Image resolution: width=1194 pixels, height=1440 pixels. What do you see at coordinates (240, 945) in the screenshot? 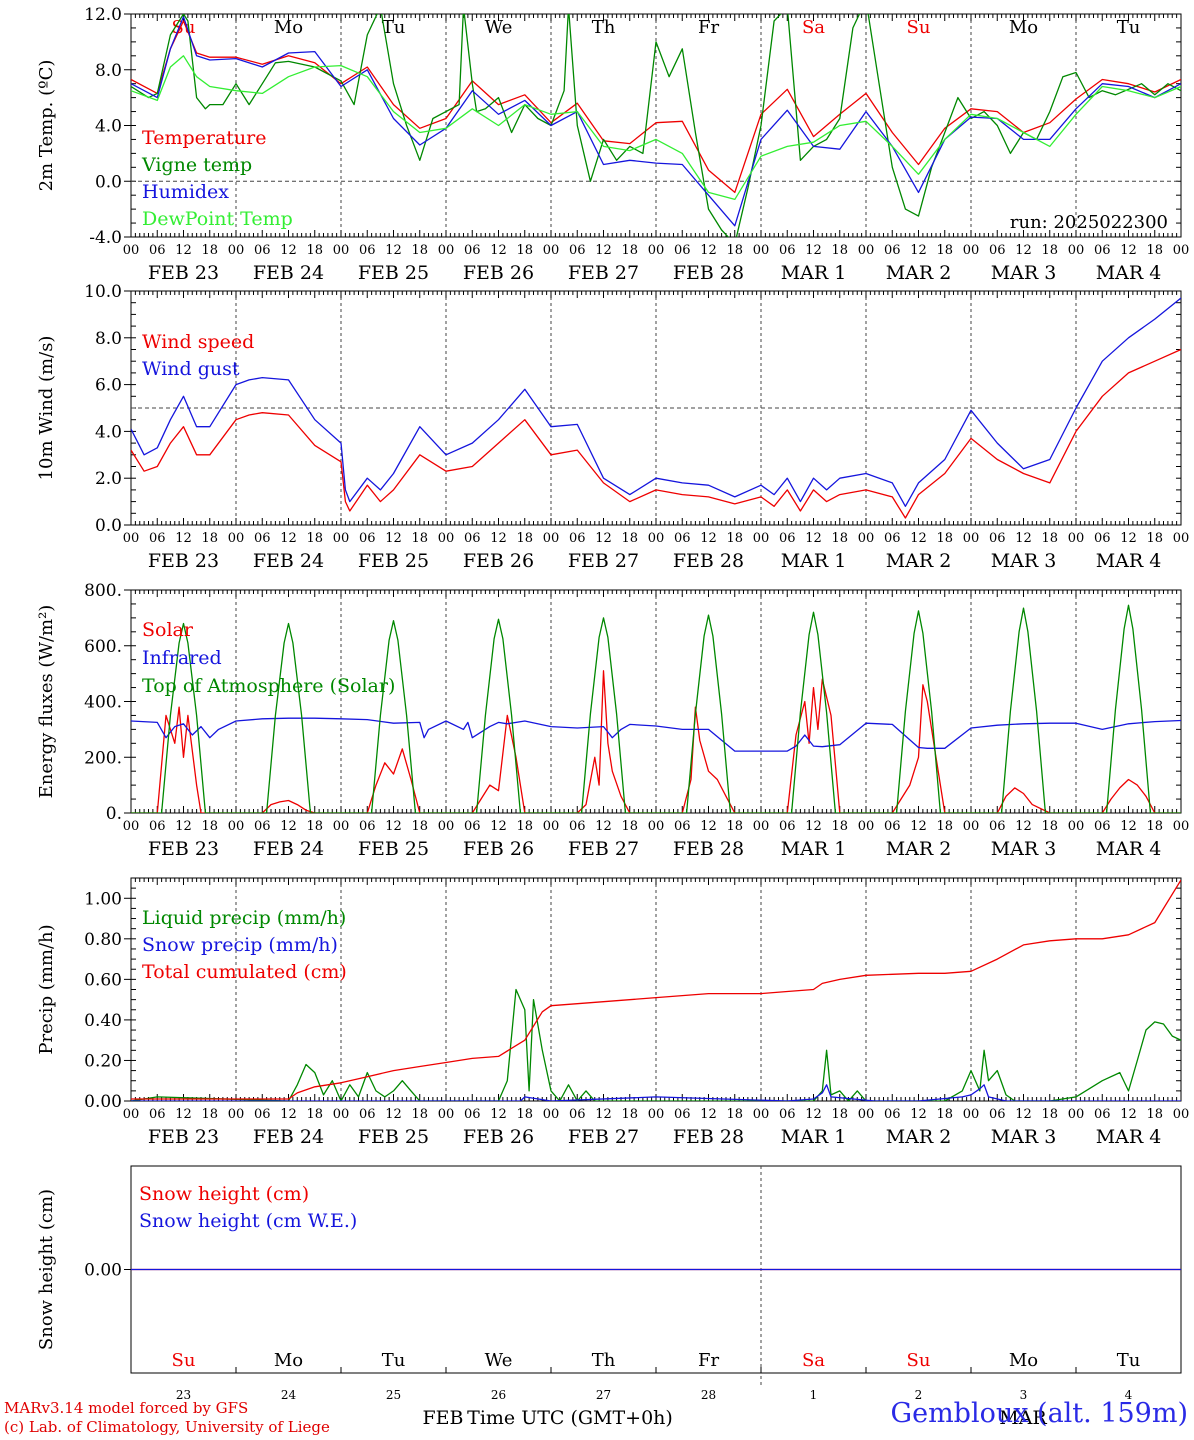
I see `legend-snow-precip-mm-h: Snow precip (mm/h)` at bounding box center [240, 945].